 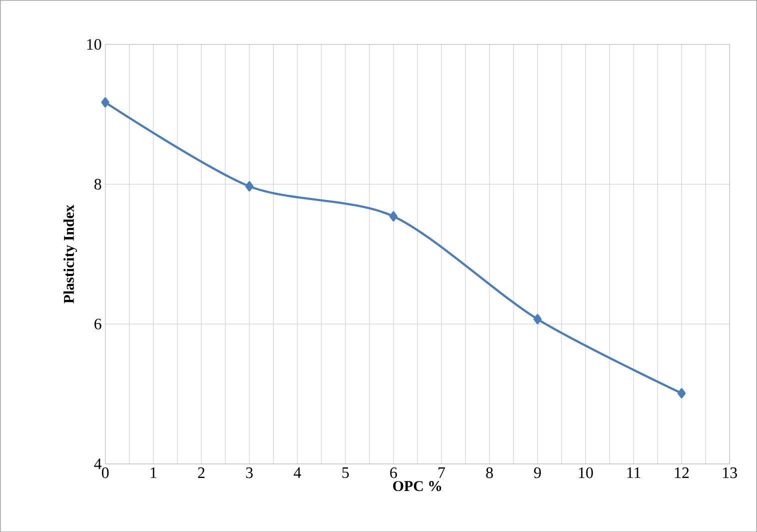 What do you see at coordinates (153, 472) in the screenshot?
I see `x-tick-label: 1` at bounding box center [153, 472].